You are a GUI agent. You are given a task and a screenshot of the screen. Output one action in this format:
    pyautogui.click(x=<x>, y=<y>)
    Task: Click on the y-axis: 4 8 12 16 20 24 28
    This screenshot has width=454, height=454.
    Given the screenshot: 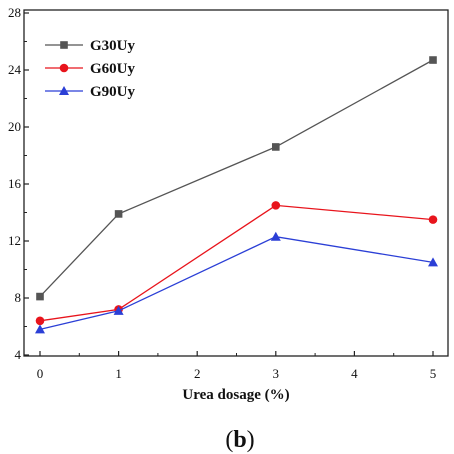 What is the action you would take?
    pyautogui.click(x=18, y=183)
    